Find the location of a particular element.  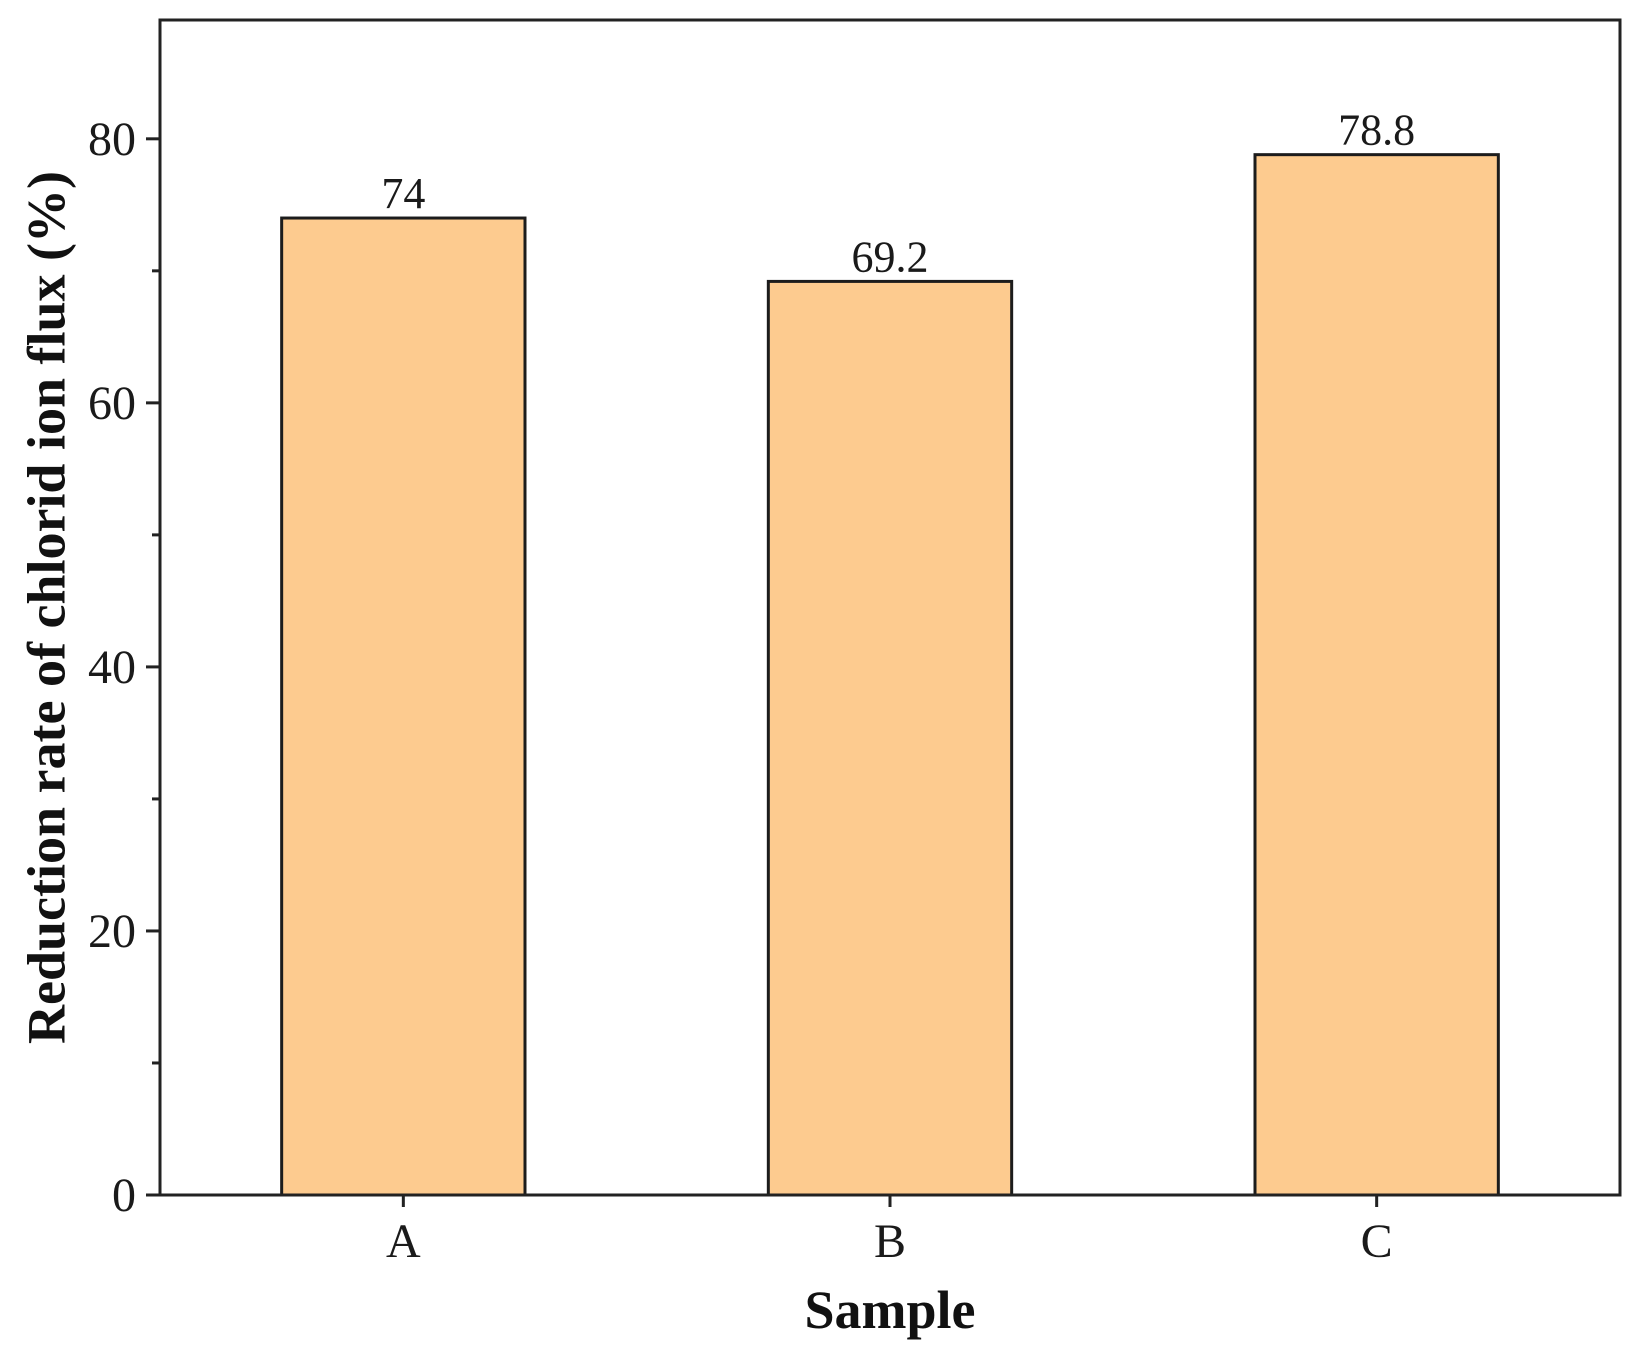

x-tick-label-b: B is located at coordinates (890, 1241).